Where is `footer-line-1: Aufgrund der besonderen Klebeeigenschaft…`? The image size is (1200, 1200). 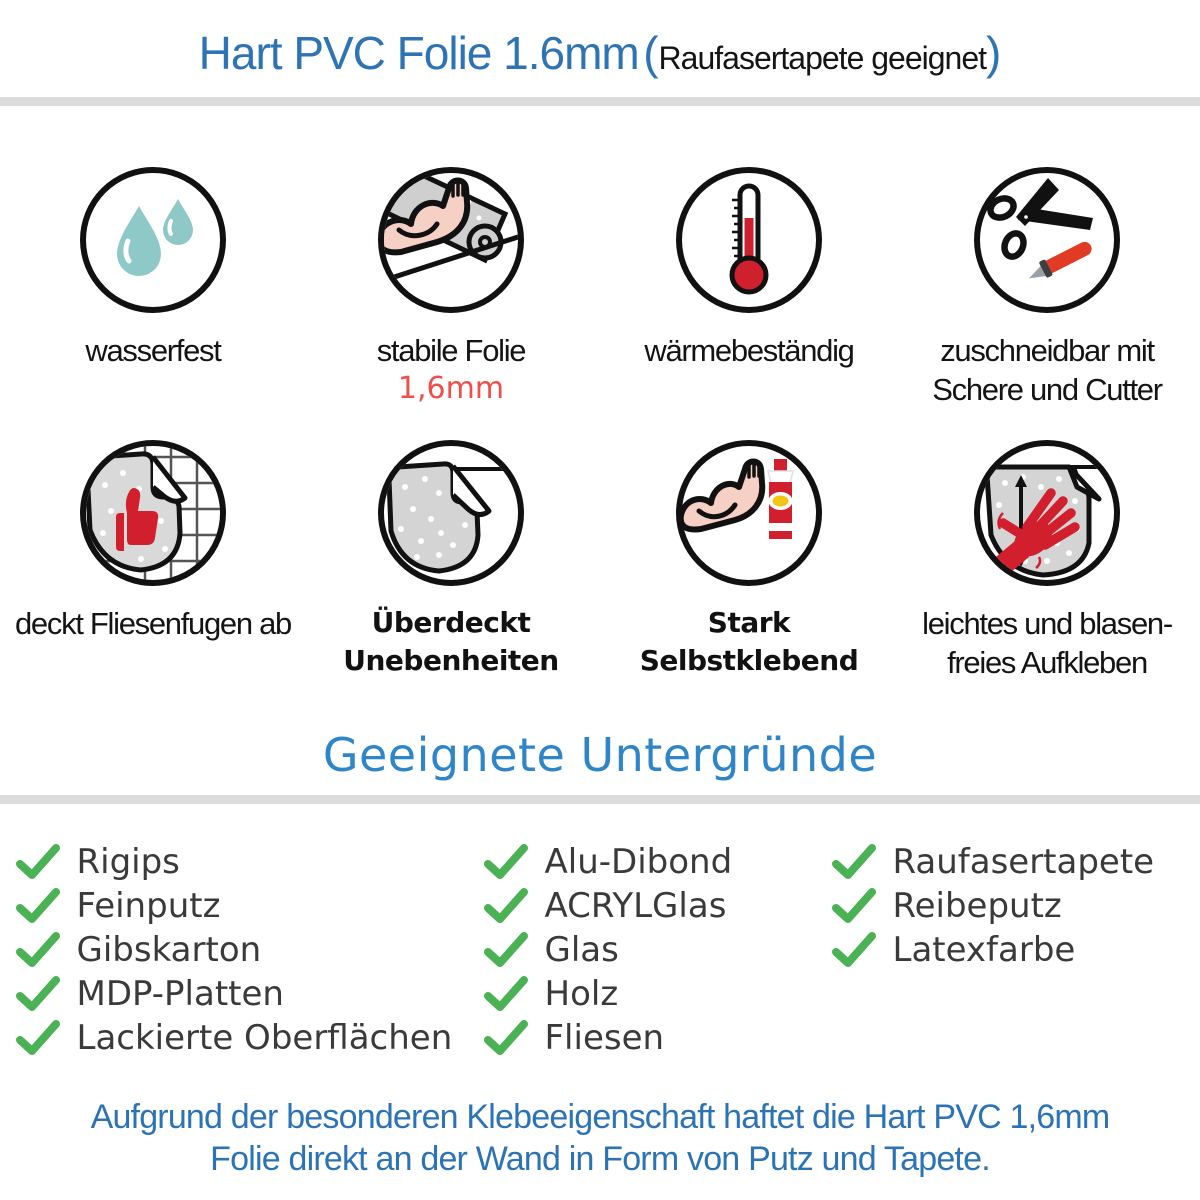
footer-line-1: Aufgrund der besonderen Klebeeigenschaft… is located at coordinates (600, 1117).